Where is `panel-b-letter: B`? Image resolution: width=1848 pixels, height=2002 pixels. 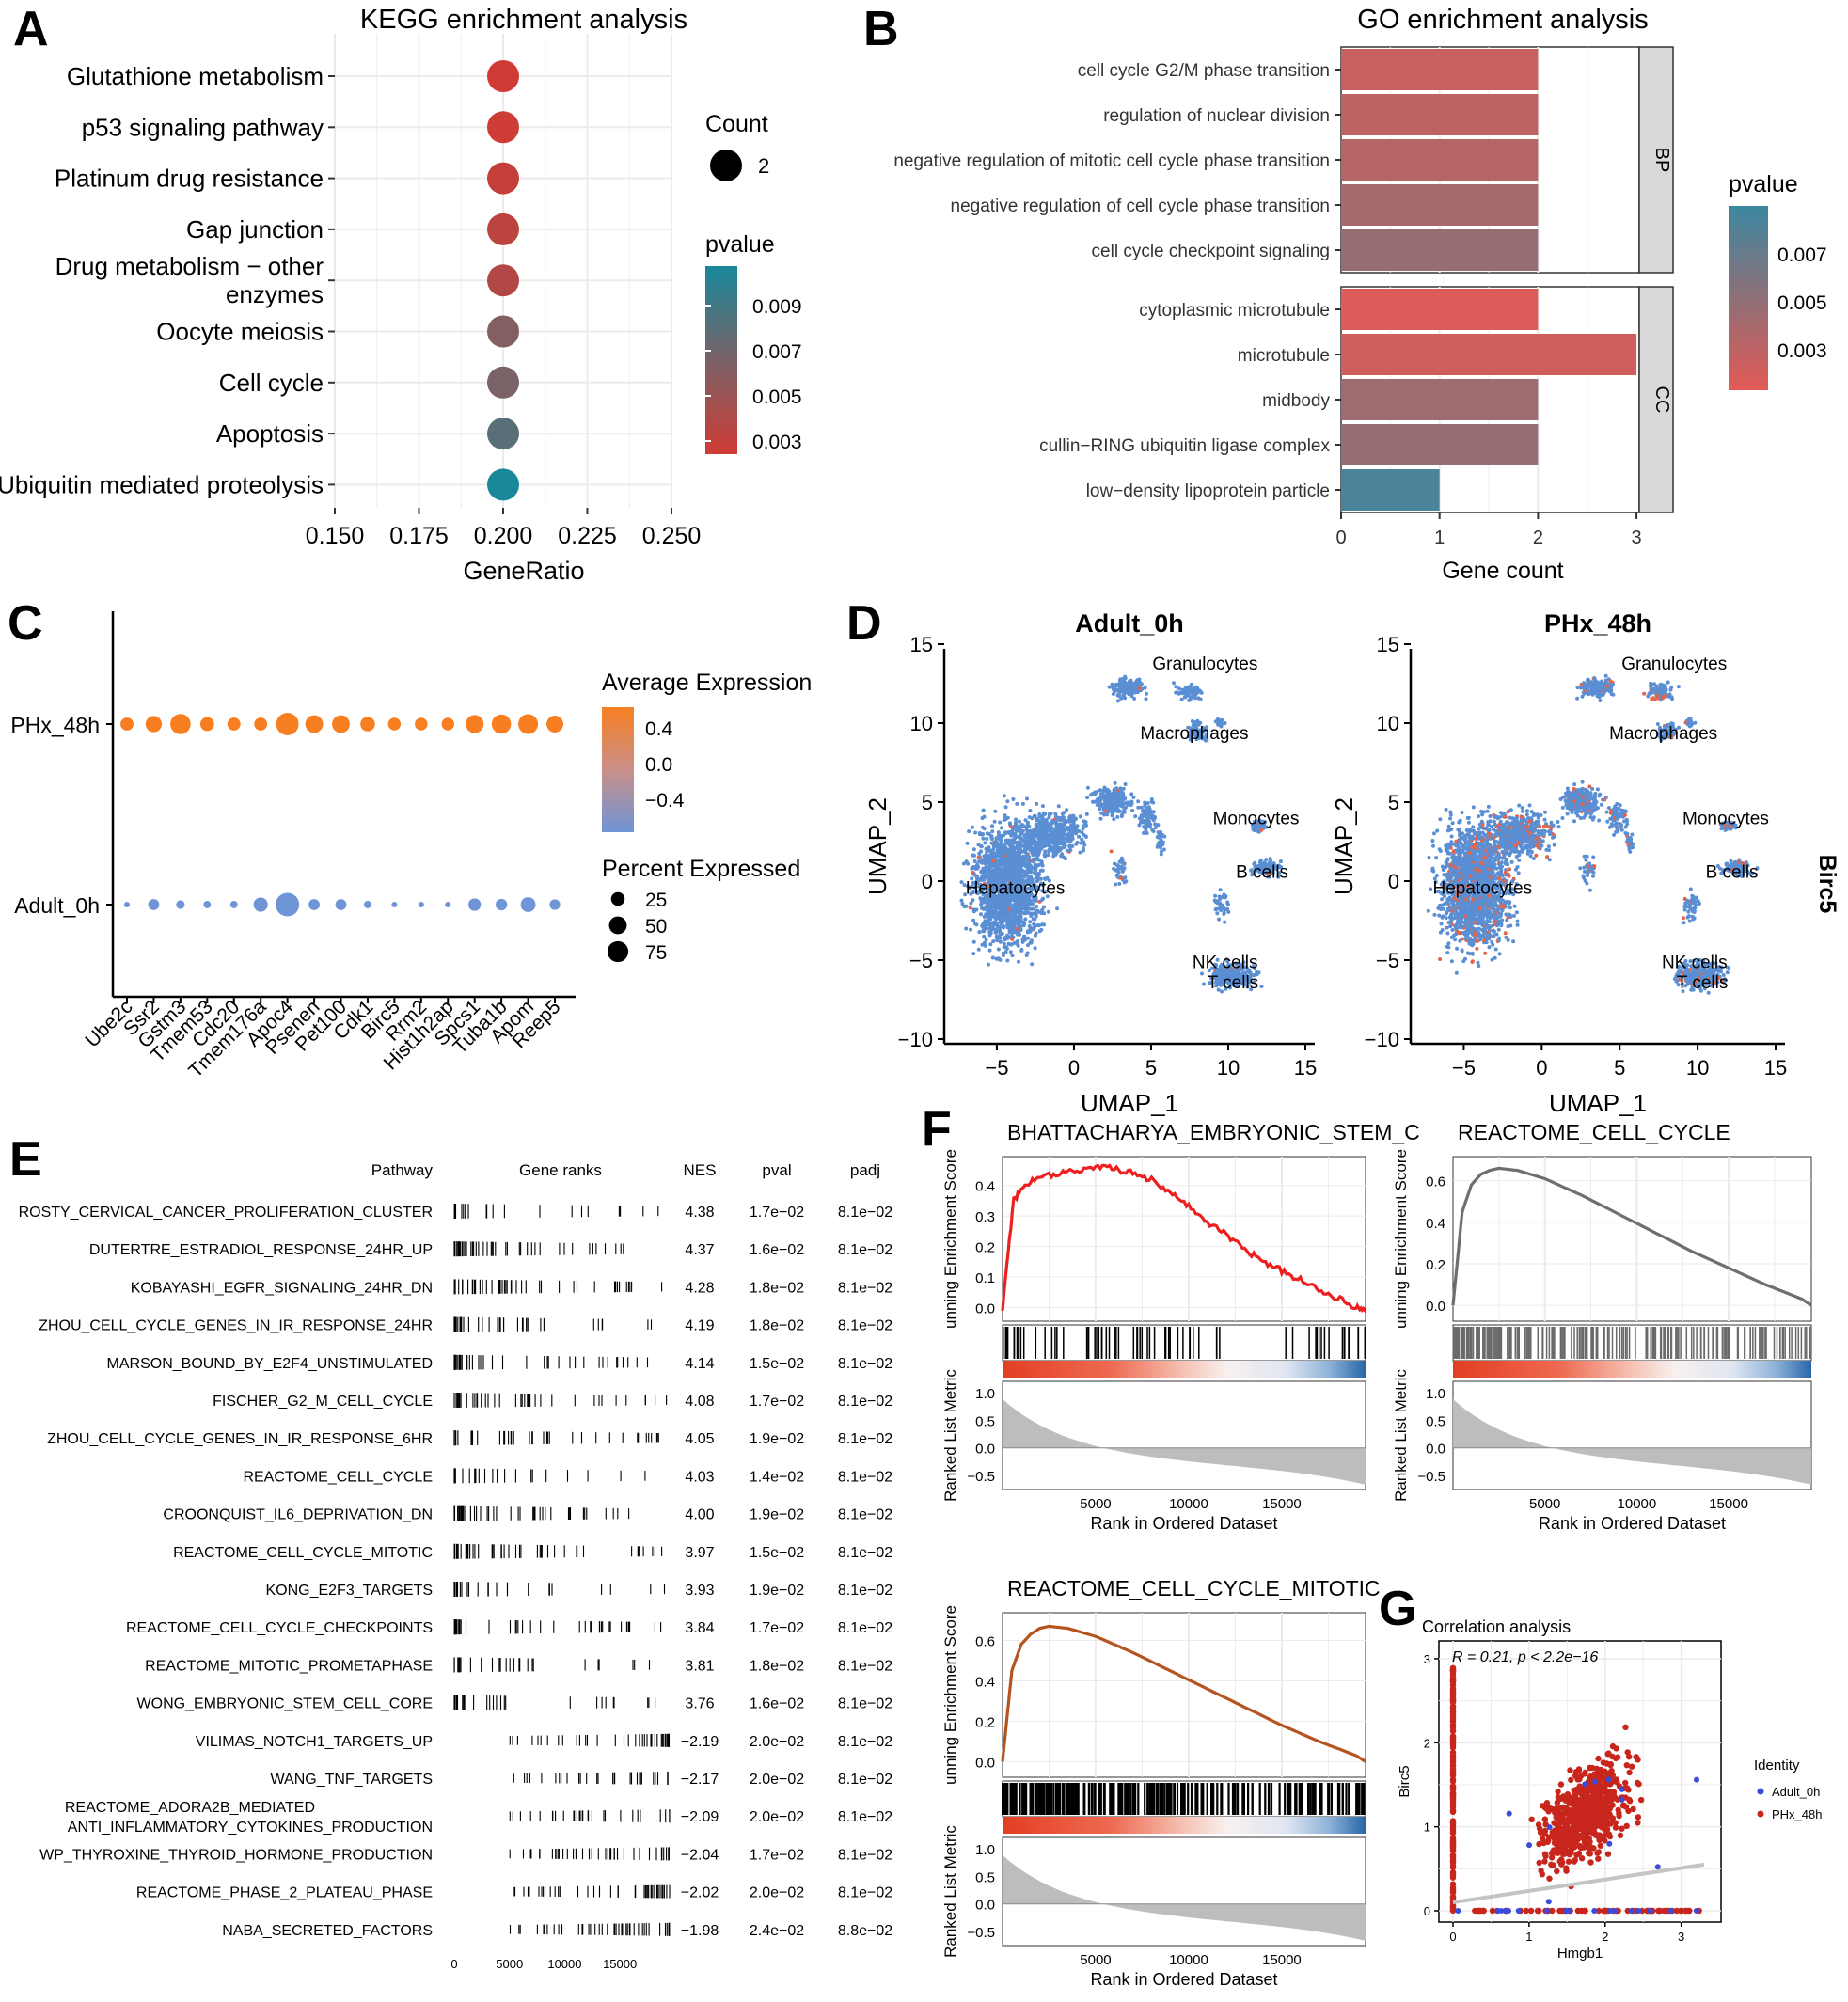 panel-b-letter: B is located at coordinates (881, 29).